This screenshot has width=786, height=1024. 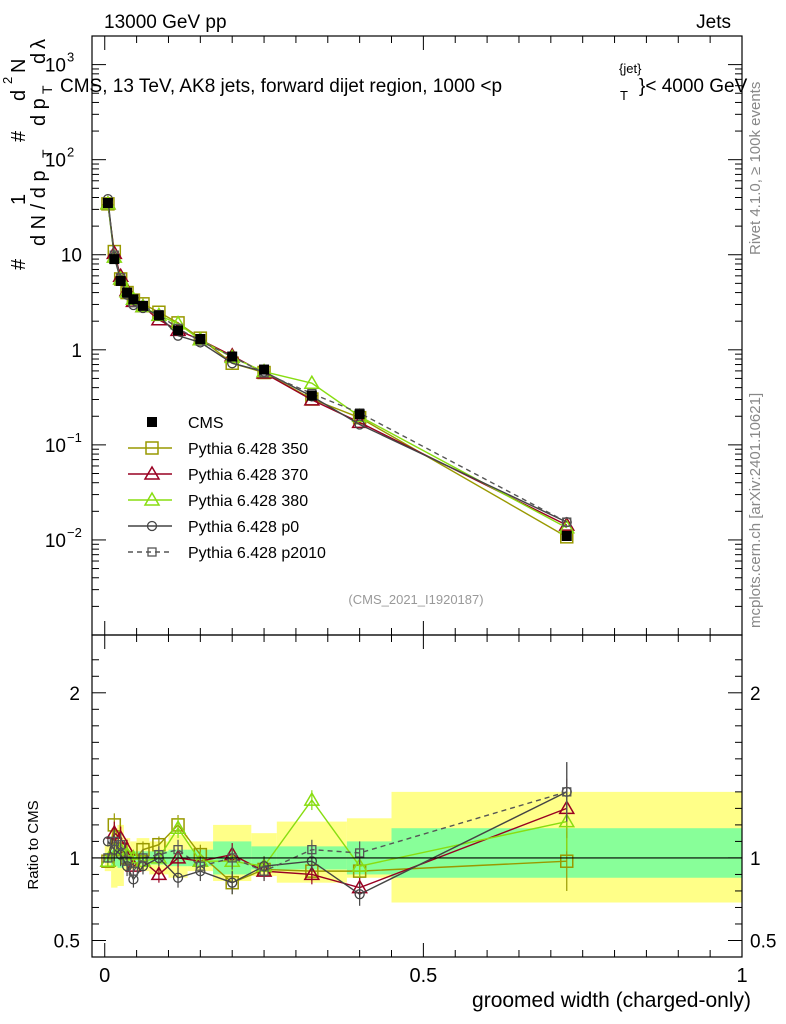 What do you see at coordinates (257, 553) in the screenshot?
I see `legend-label: Pythia 6.428 p2010` at bounding box center [257, 553].